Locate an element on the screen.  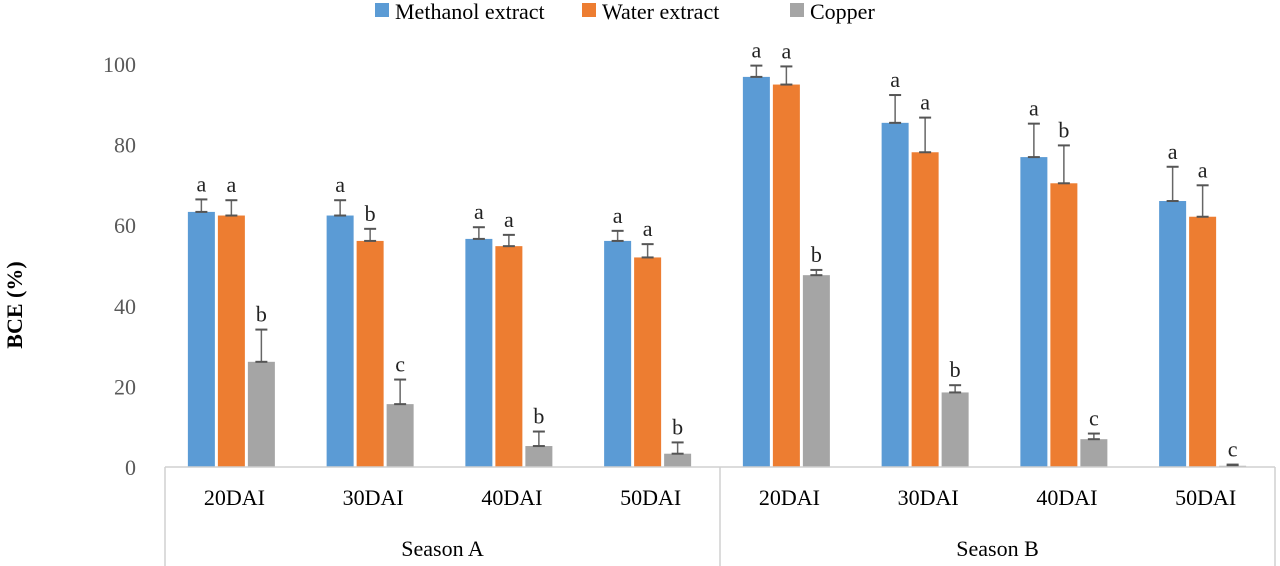
significance-letter-2-4: b is located at coordinates (816, 254).